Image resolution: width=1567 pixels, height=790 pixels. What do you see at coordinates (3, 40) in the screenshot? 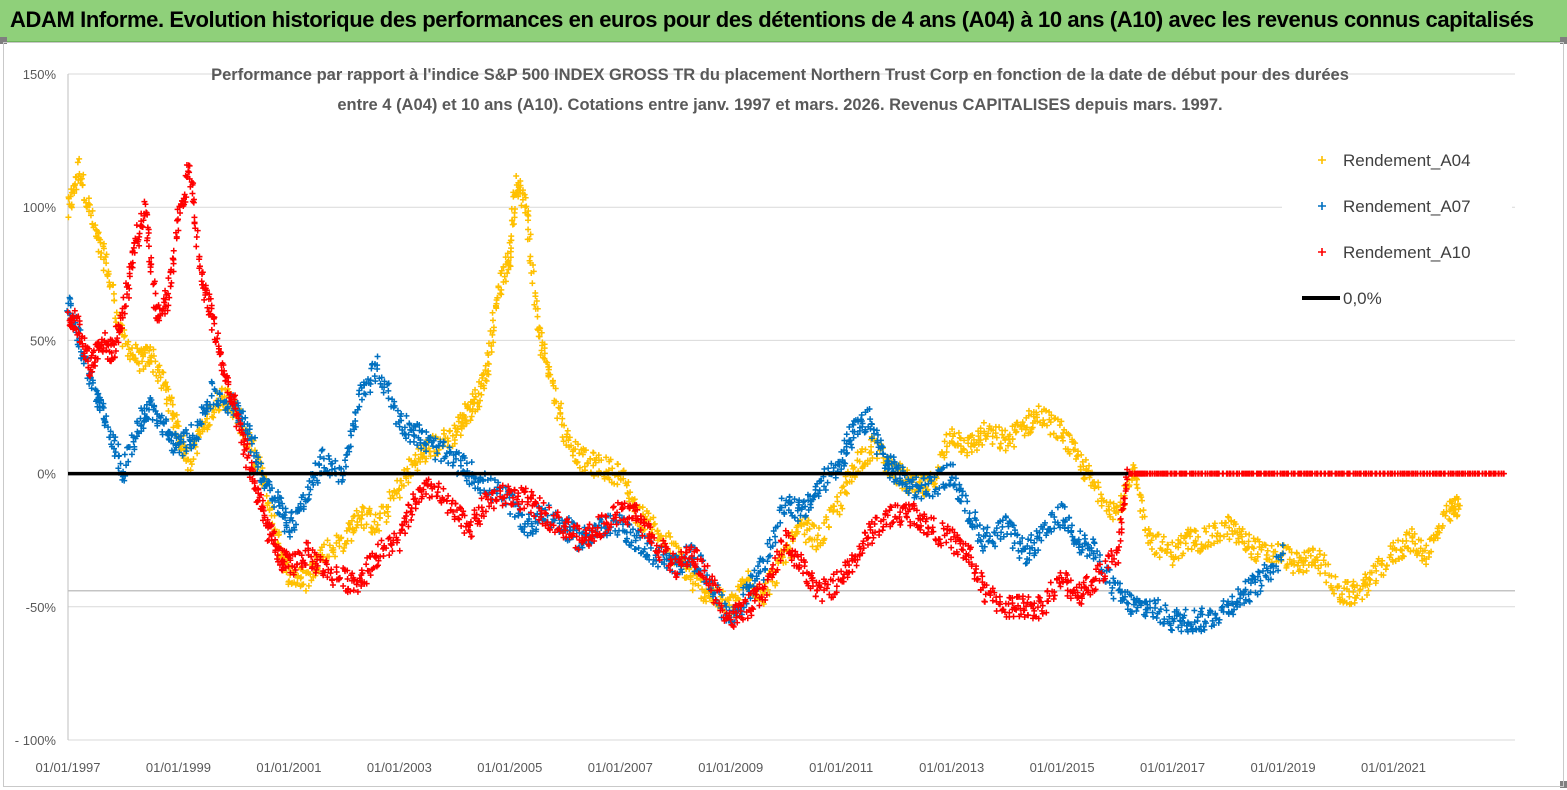
I see `resize-handle-top-left` at bounding box center [3, 40].